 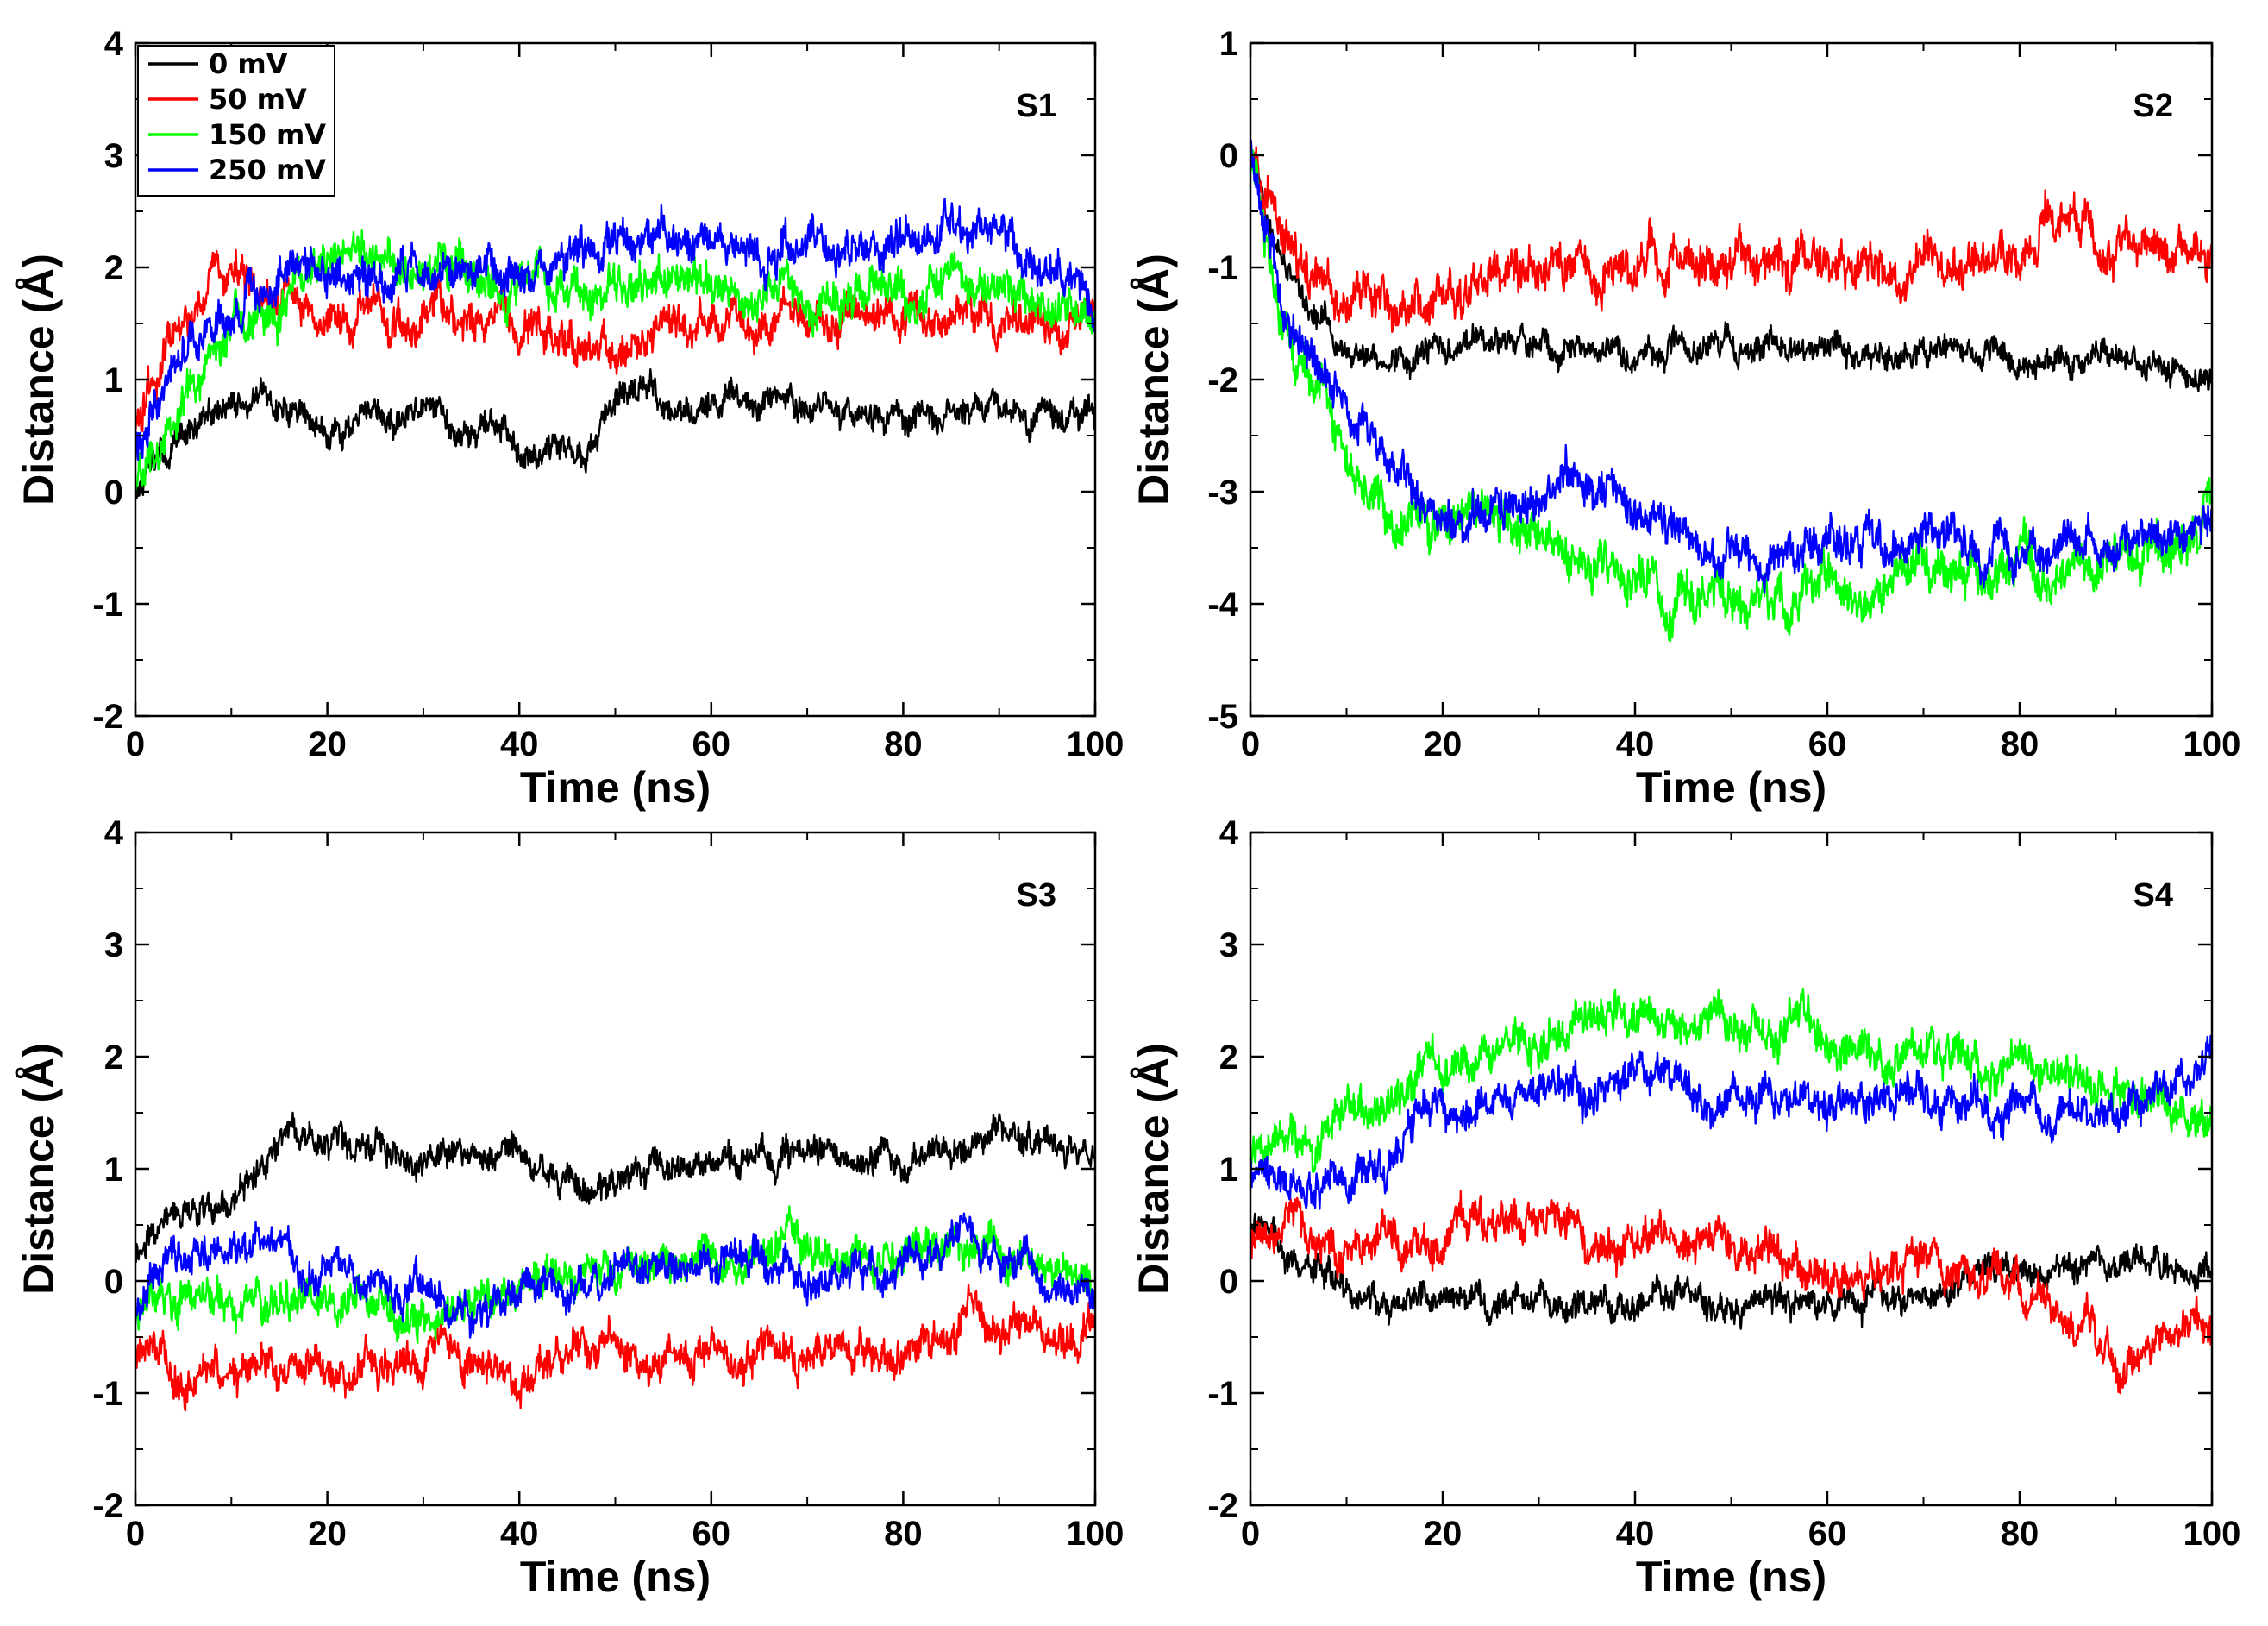 I want to click on legend-label: 150 mV, so click(x=267, y=134).